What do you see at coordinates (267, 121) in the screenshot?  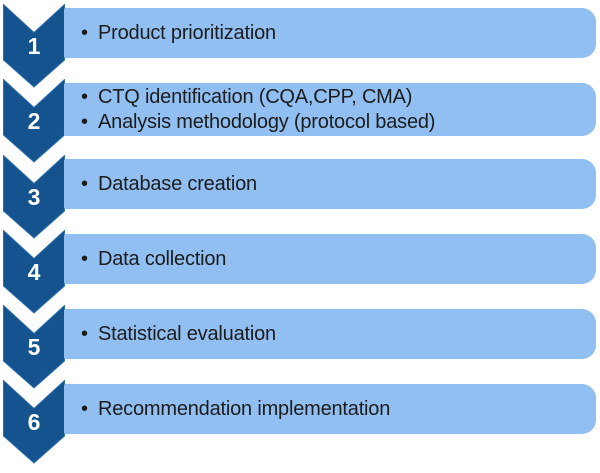 I see `step-text: Analysis methodology (protocol based)` at bounding box center [267, 121].